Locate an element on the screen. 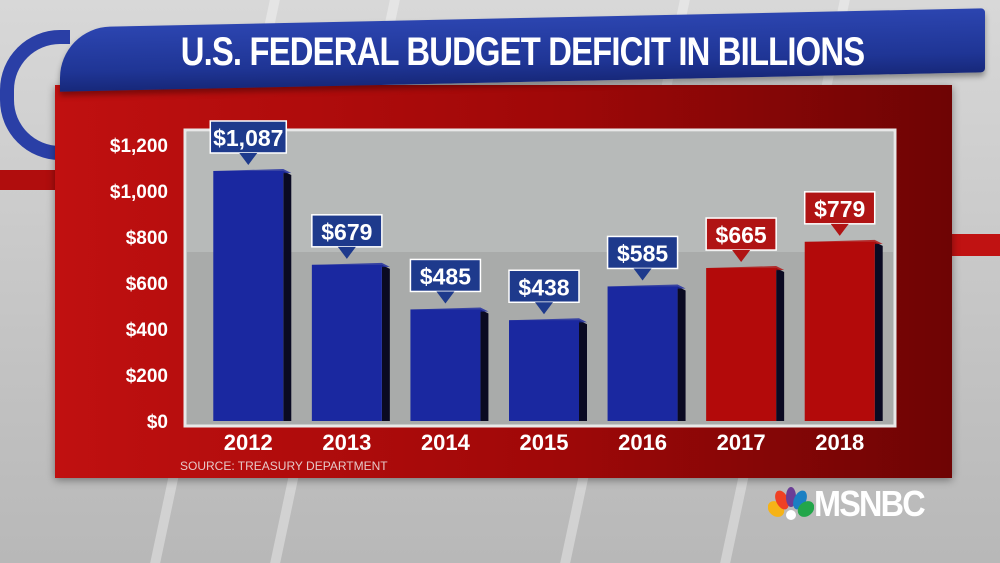  source-note: SOURCE: TREASURY DEPARTMENT is located at coordinates (284, 466).